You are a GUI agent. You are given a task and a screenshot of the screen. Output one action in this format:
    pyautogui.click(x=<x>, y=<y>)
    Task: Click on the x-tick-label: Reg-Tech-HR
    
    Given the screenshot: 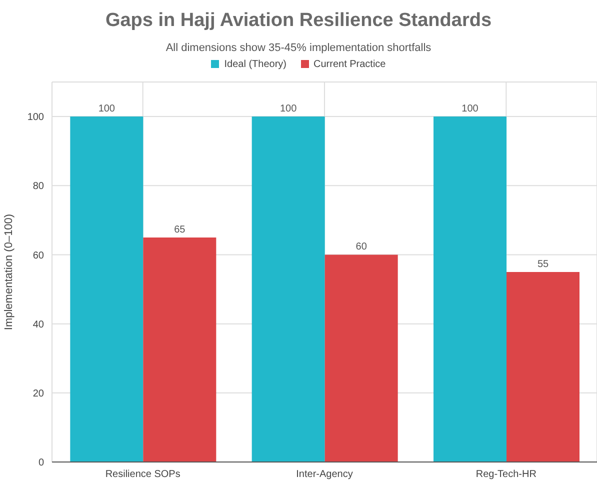 What is the action you would take?
    pyautogui.click(x=506, y=474)
    